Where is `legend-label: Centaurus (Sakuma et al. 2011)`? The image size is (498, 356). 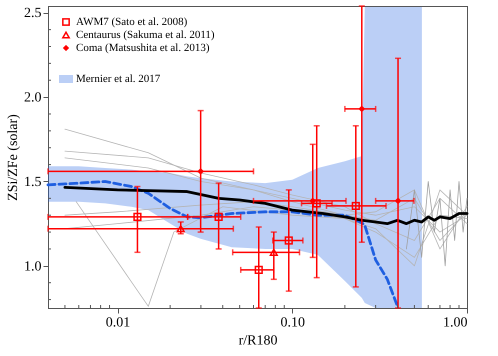
legend-label: Centaurus (Sakuma et al. 2011) is located at coordinates (145, 35).